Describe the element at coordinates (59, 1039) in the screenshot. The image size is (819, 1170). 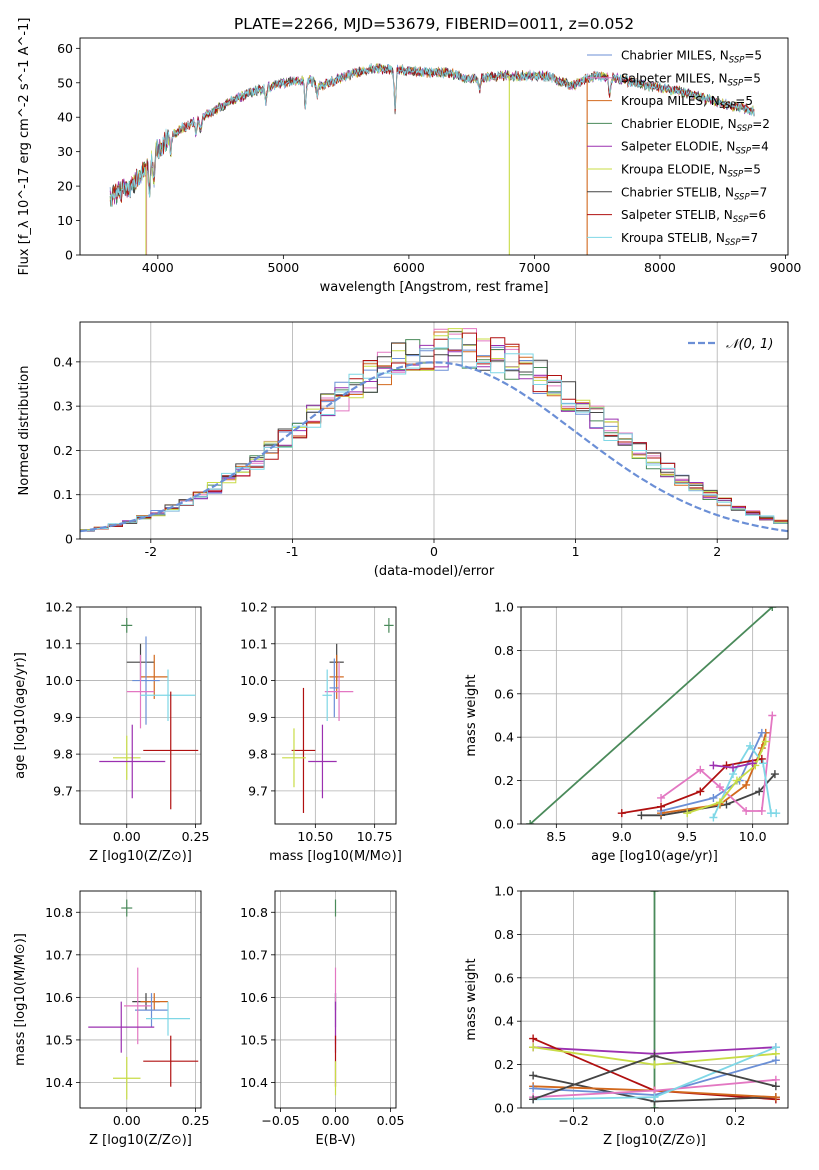
I see `y-tick-label: 10.5` at that location.